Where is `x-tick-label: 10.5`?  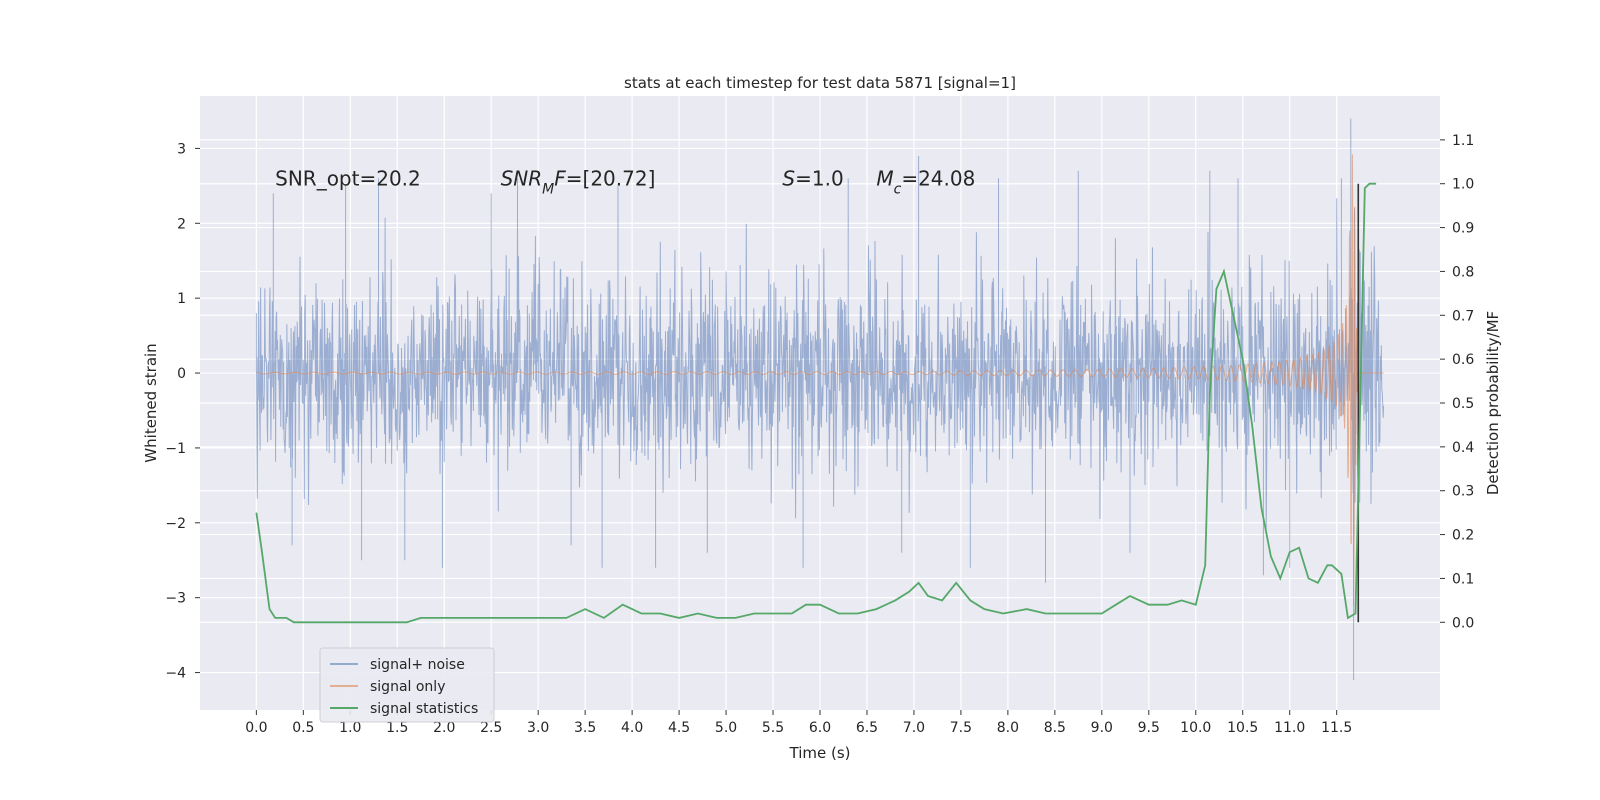 x-tick-label: 10.5 is located at coordinates (1242, 728).